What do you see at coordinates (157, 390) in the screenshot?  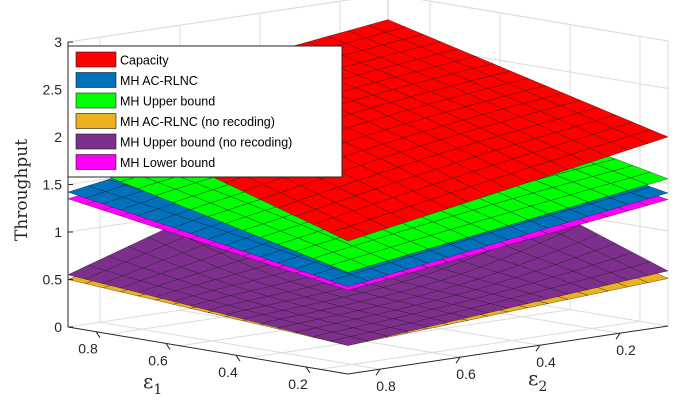 I see `eps1-subscript: 1` at bounding box center [157, 390].